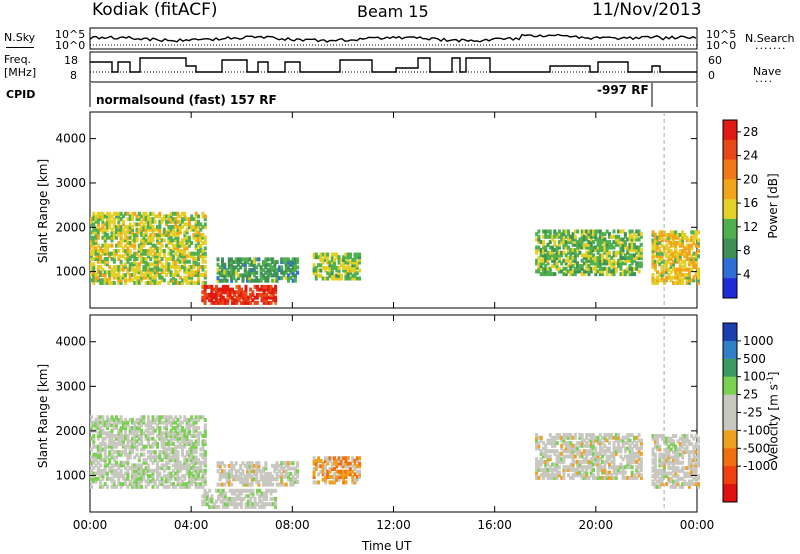 The width and height of the screenshot is (800, 554). Describe the element at coordinates (697, 525) in the screenshot. I see `x-tick-label: 00:00` at that location.